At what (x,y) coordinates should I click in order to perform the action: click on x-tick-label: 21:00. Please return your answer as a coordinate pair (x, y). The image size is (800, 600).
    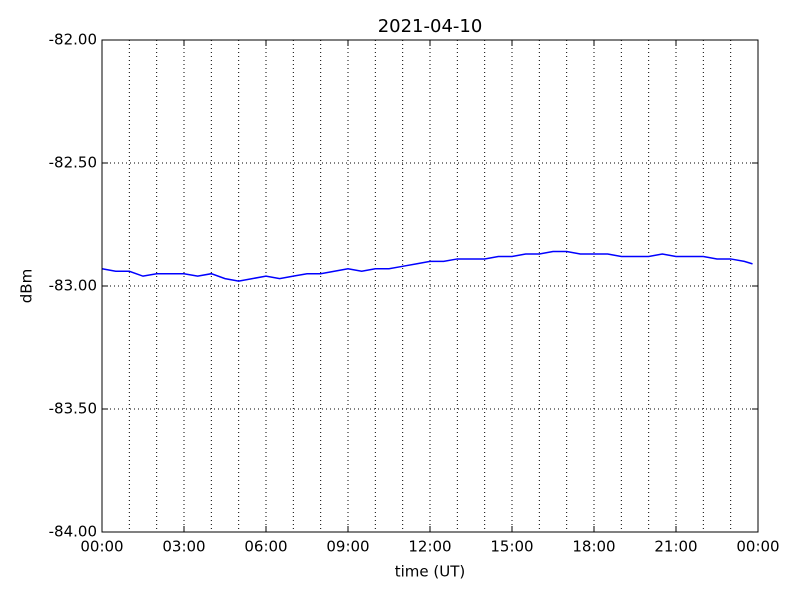
    Looking at the image, I should click on (675, 547).